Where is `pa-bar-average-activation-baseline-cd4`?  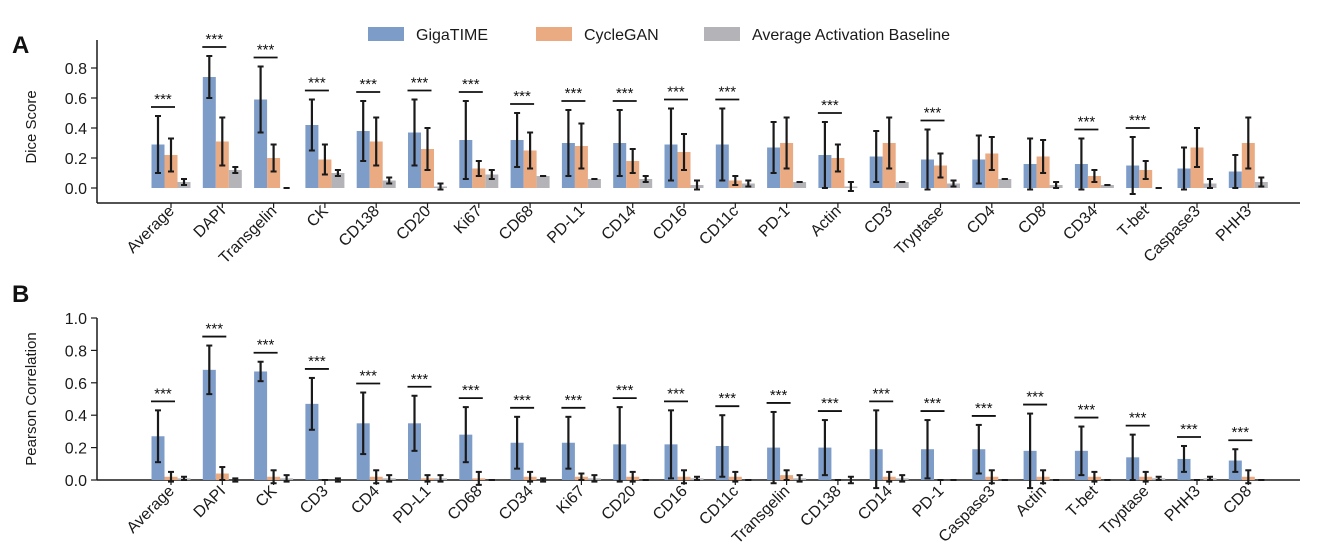 pa-bar-average-activation-baseline-cd4 is located at coordinates (1005, 183).